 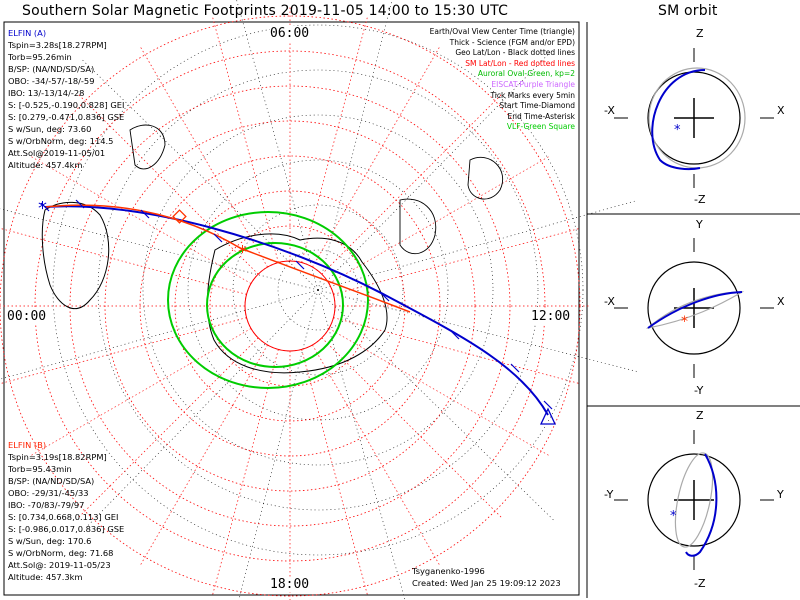 I want to click on panel2-left-label: -X, so click(x=609, y=301).